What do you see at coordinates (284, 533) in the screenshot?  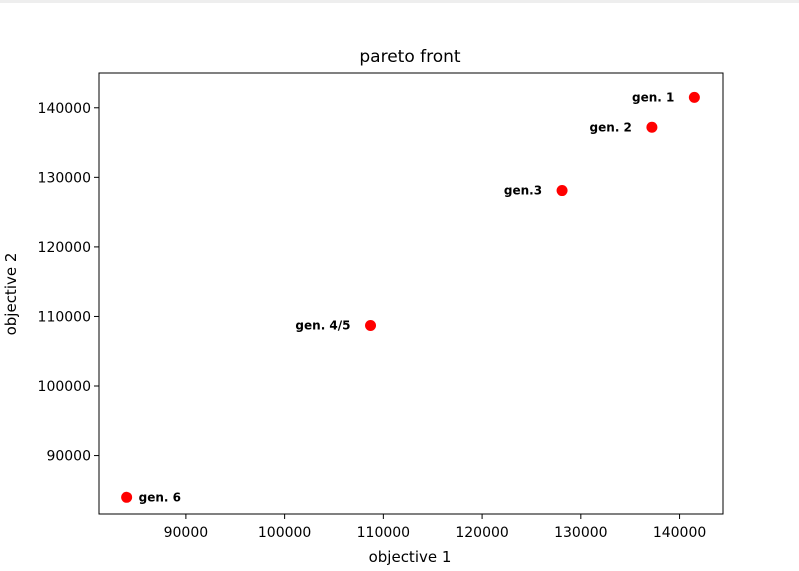 I see `x-tick-label: 100000` at bounding box center [284, 533].